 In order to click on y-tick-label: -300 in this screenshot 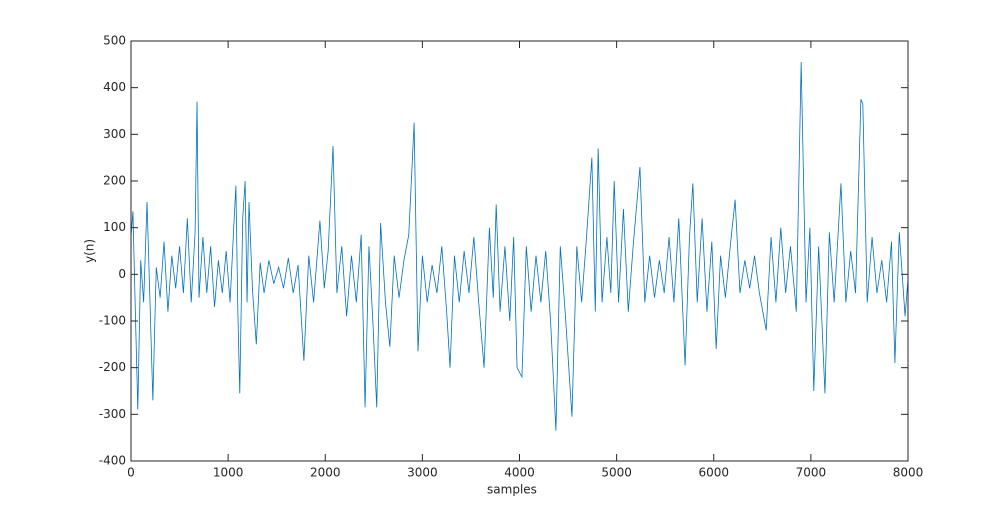, I will do `click(112, 414)`.